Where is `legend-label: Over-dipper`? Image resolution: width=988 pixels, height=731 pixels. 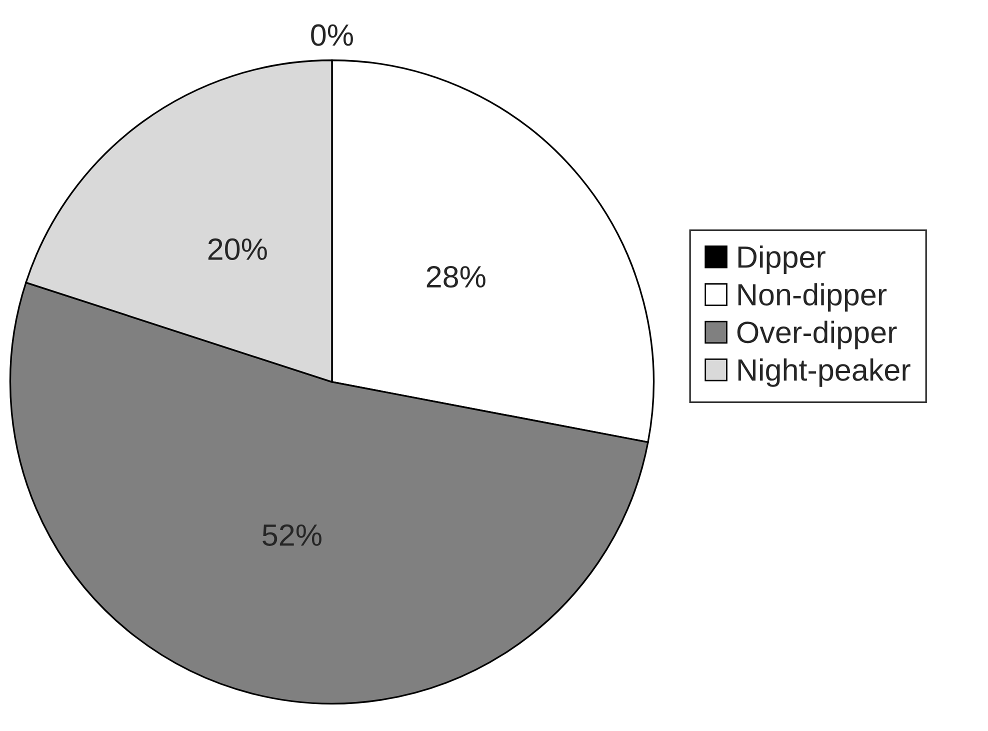 legend-label: Over-dipper is located at coordinates (817, 335).